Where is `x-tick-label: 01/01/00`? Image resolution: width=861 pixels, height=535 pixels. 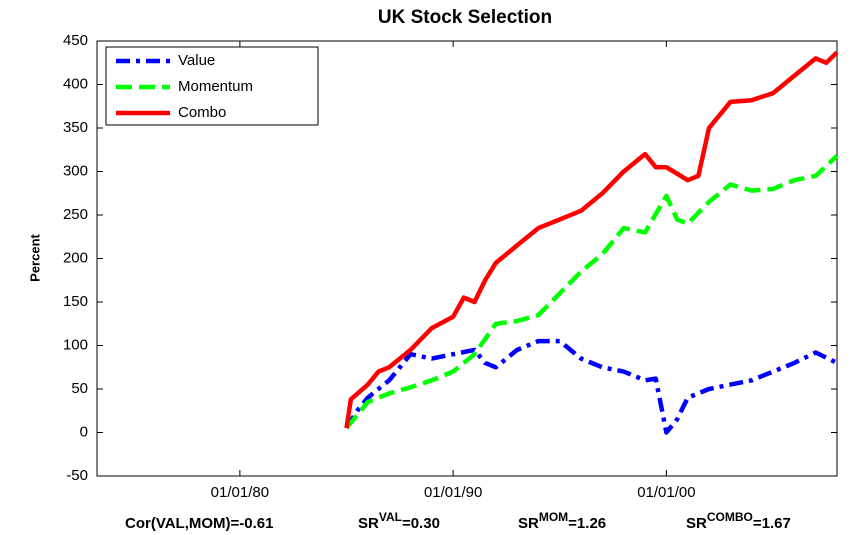
x-tick-label: 01/01/00 is located at coordinates (666, 492).